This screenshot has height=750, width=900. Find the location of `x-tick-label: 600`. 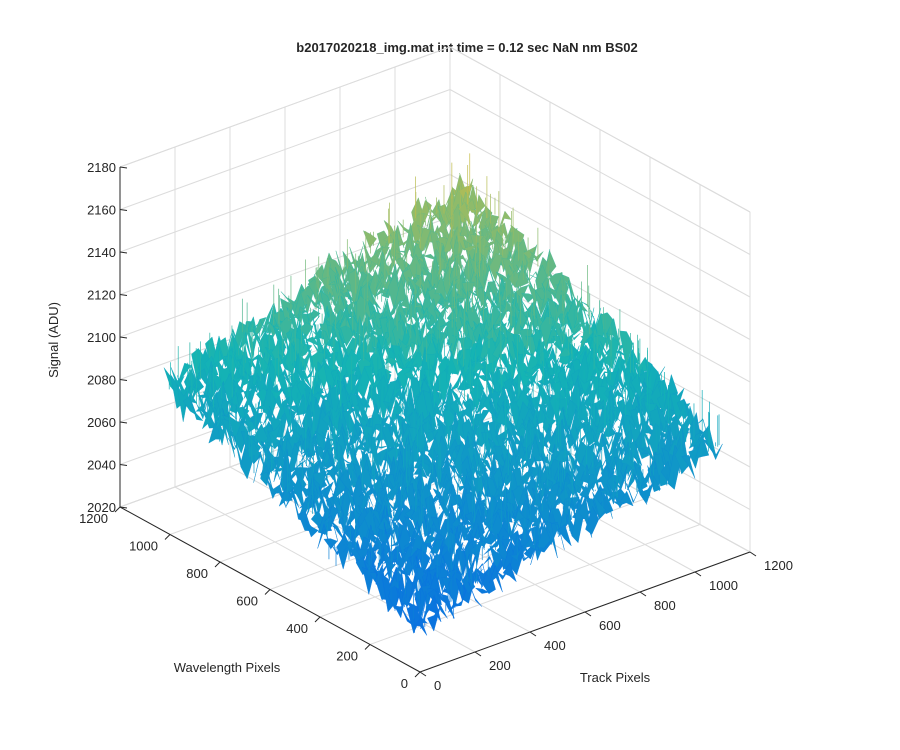

x-tick-label: 600 is located at coordinates (610, 625).